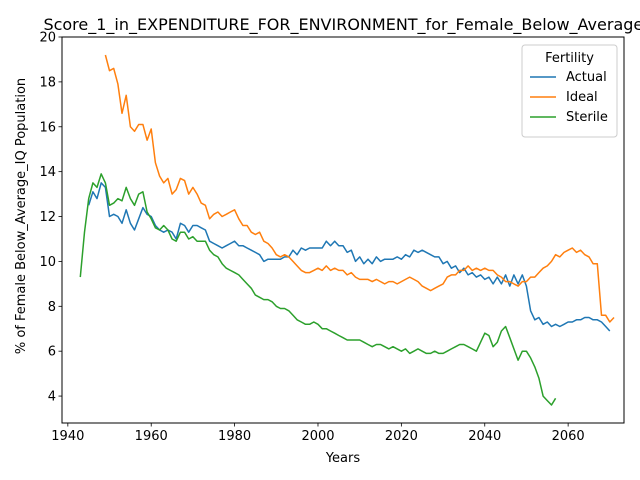 This screenshot has width=640, height=480. I want to click on legend-label-sterile: Sterile, so click(587, 117).